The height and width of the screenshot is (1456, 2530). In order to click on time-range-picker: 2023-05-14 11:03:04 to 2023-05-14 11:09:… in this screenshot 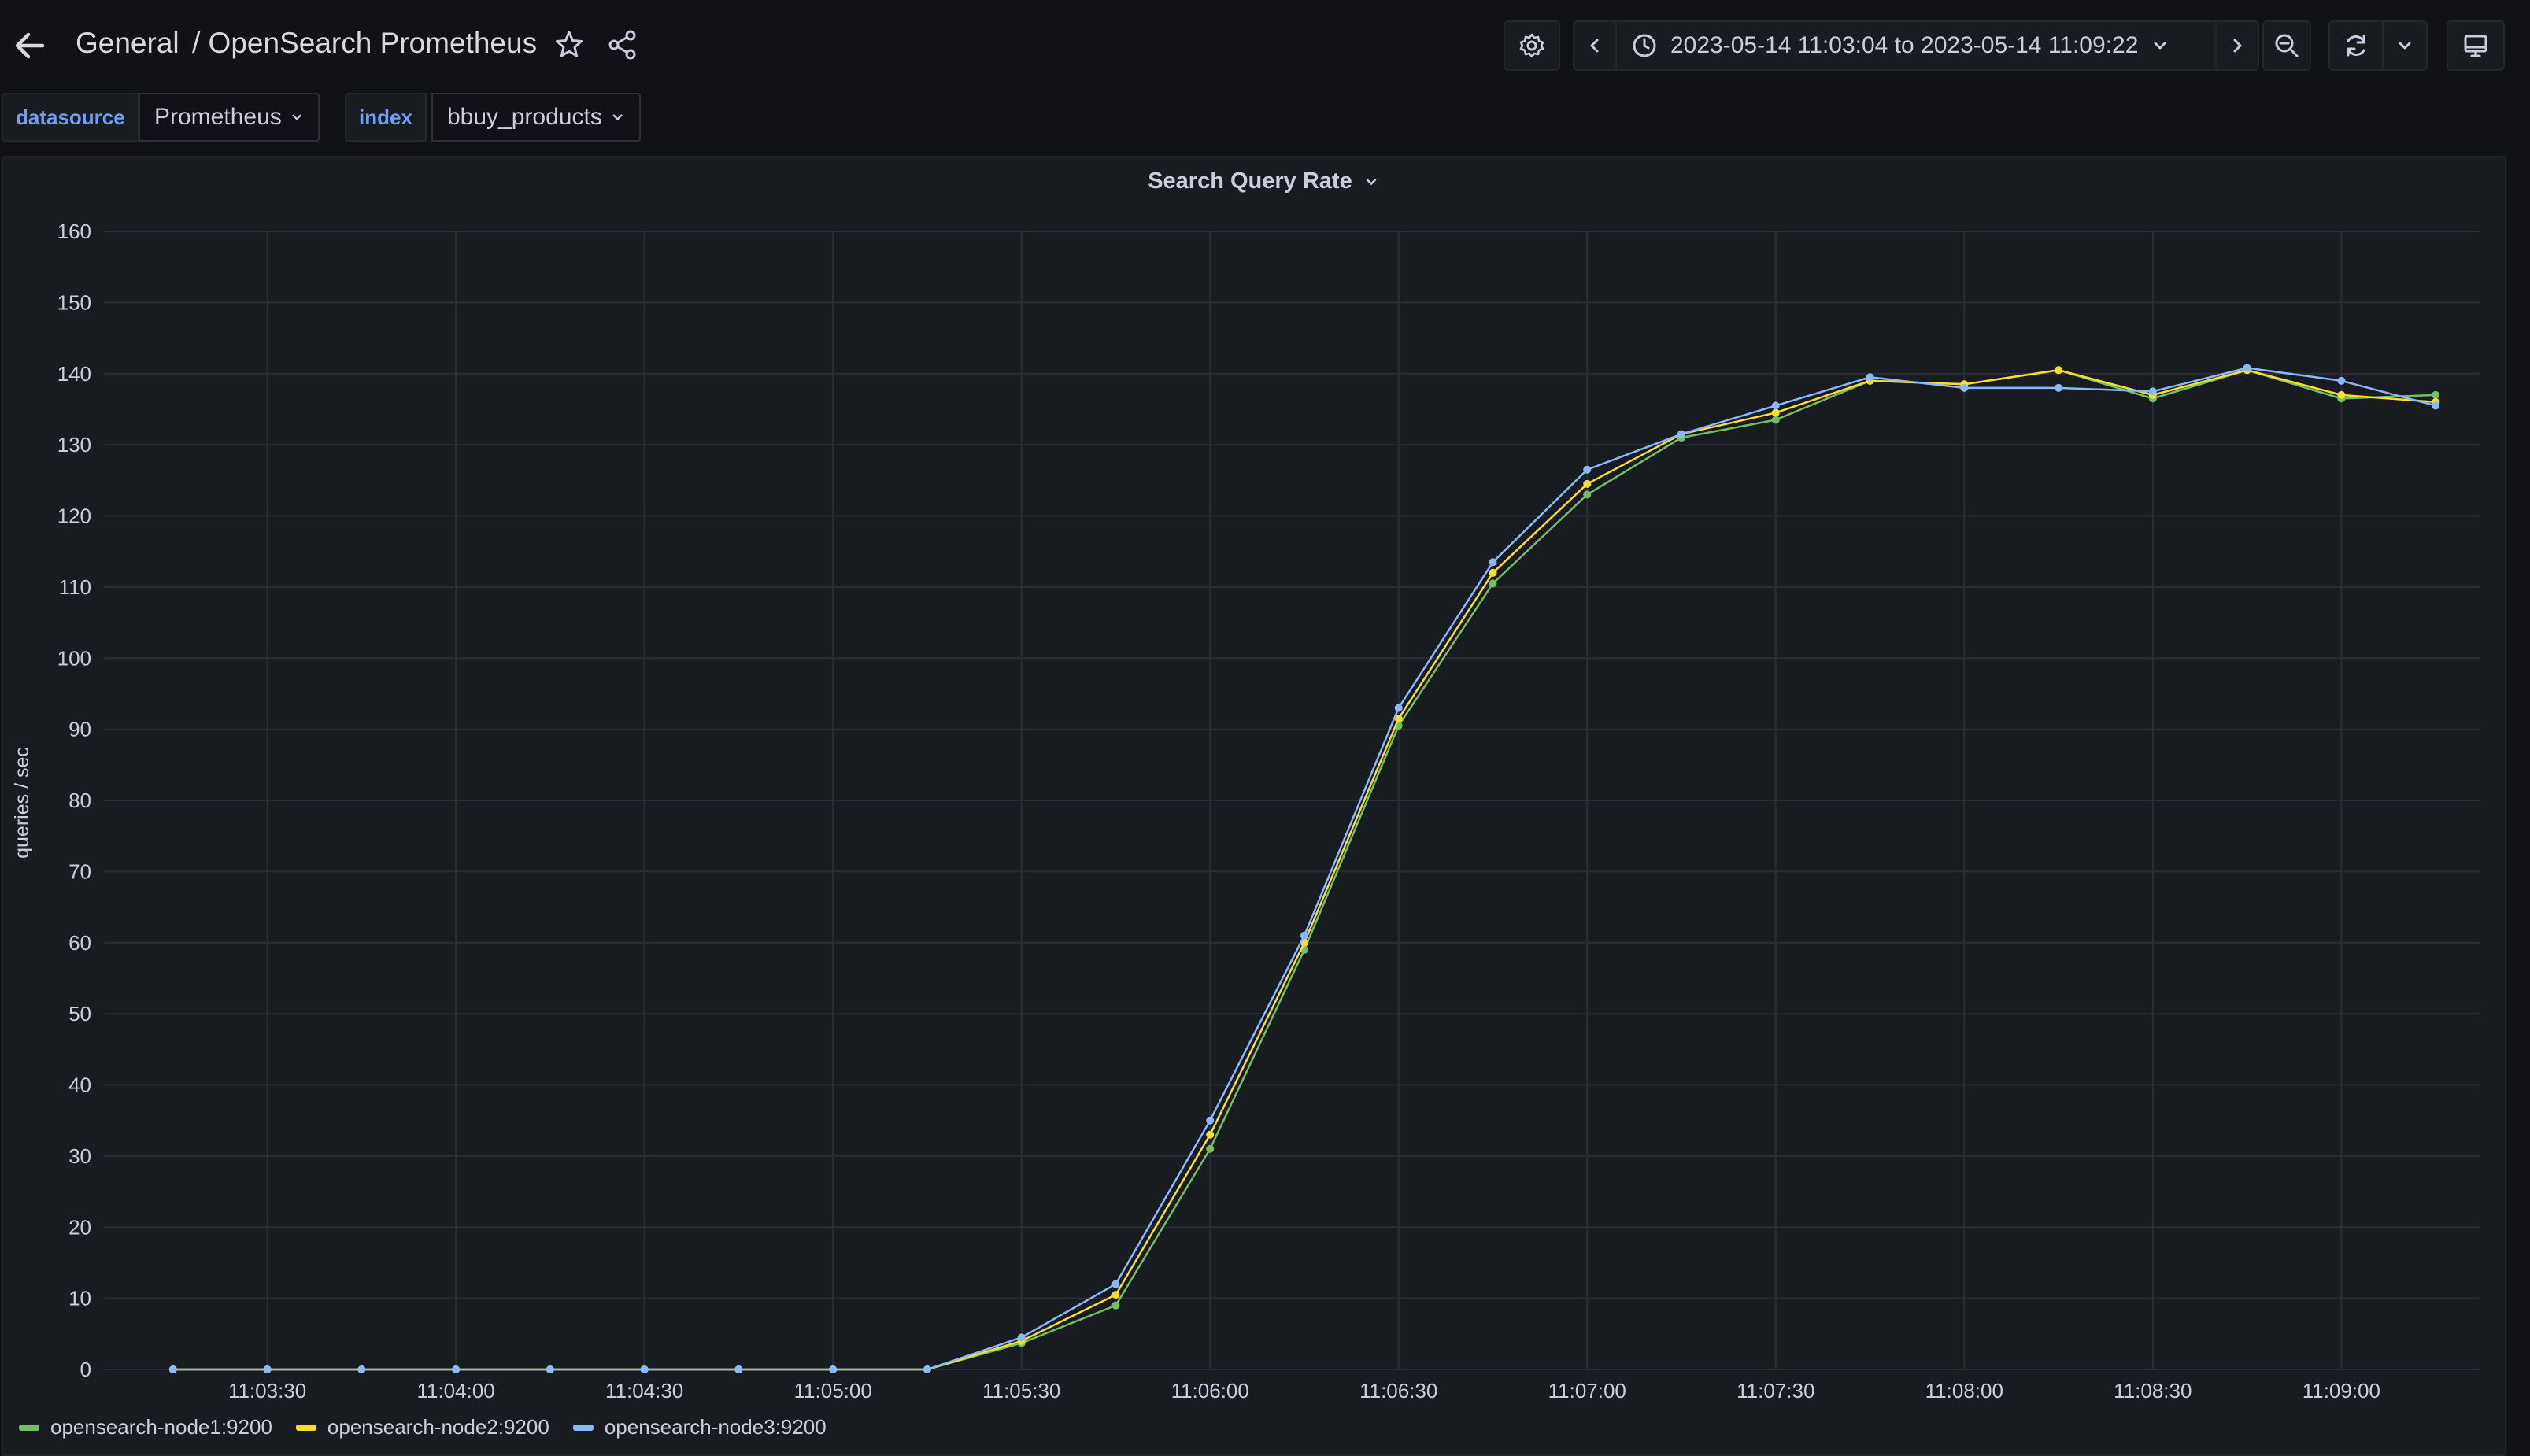, I will do `click(1918, 45)`.